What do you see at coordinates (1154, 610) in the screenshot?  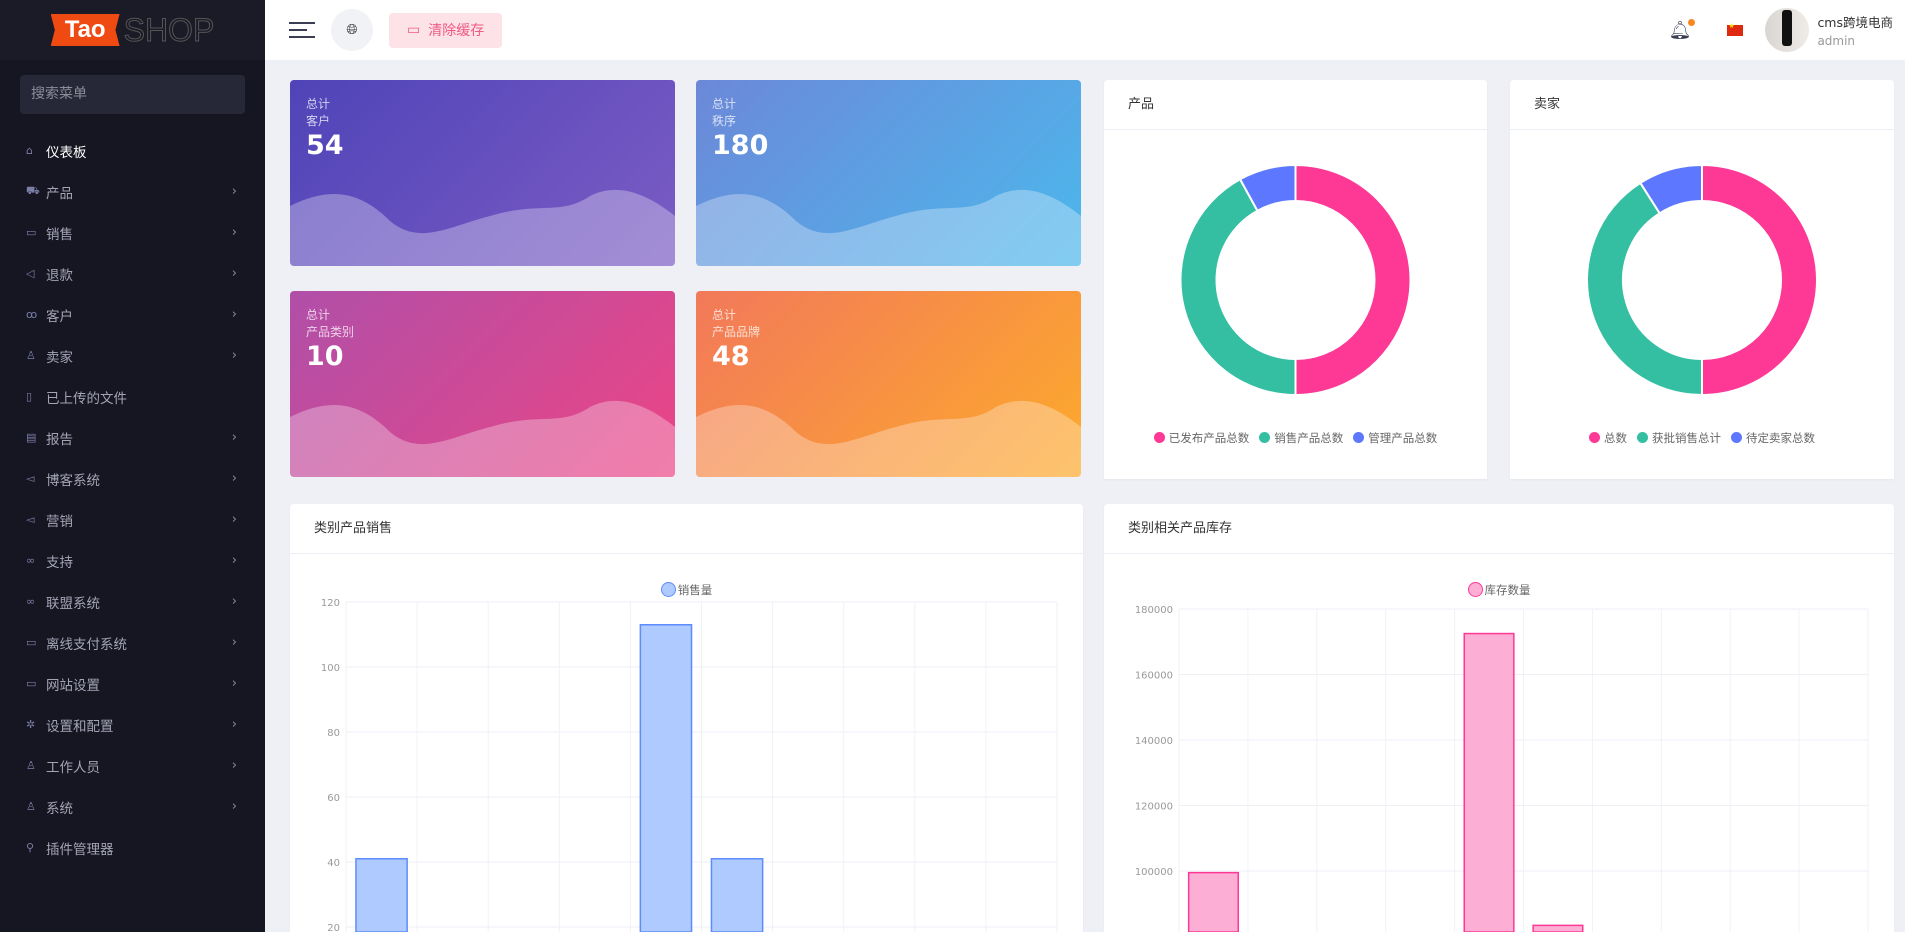 I see `y-tick-label: 180000` at bounding box center [1154, 610].